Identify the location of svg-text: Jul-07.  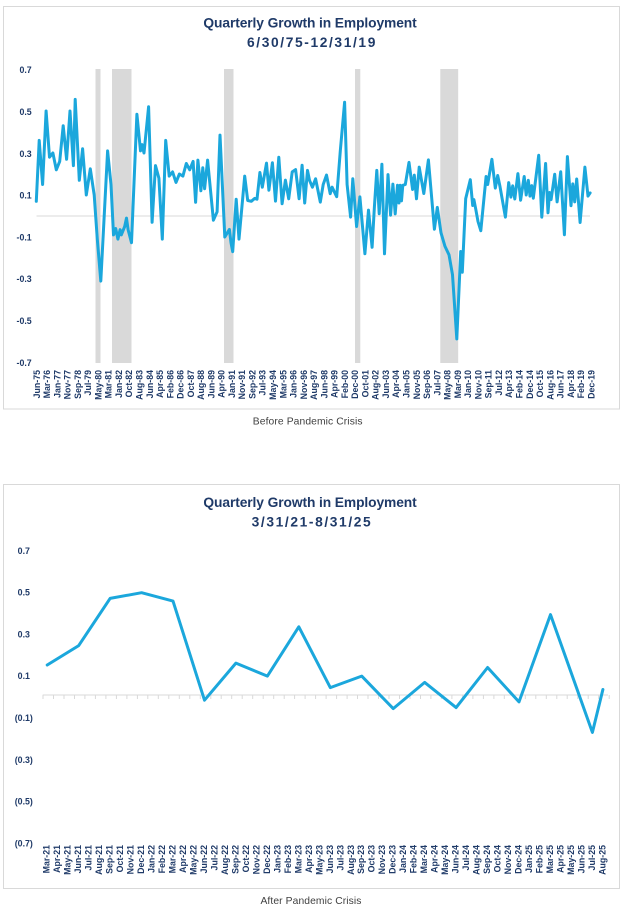
(437, 383).